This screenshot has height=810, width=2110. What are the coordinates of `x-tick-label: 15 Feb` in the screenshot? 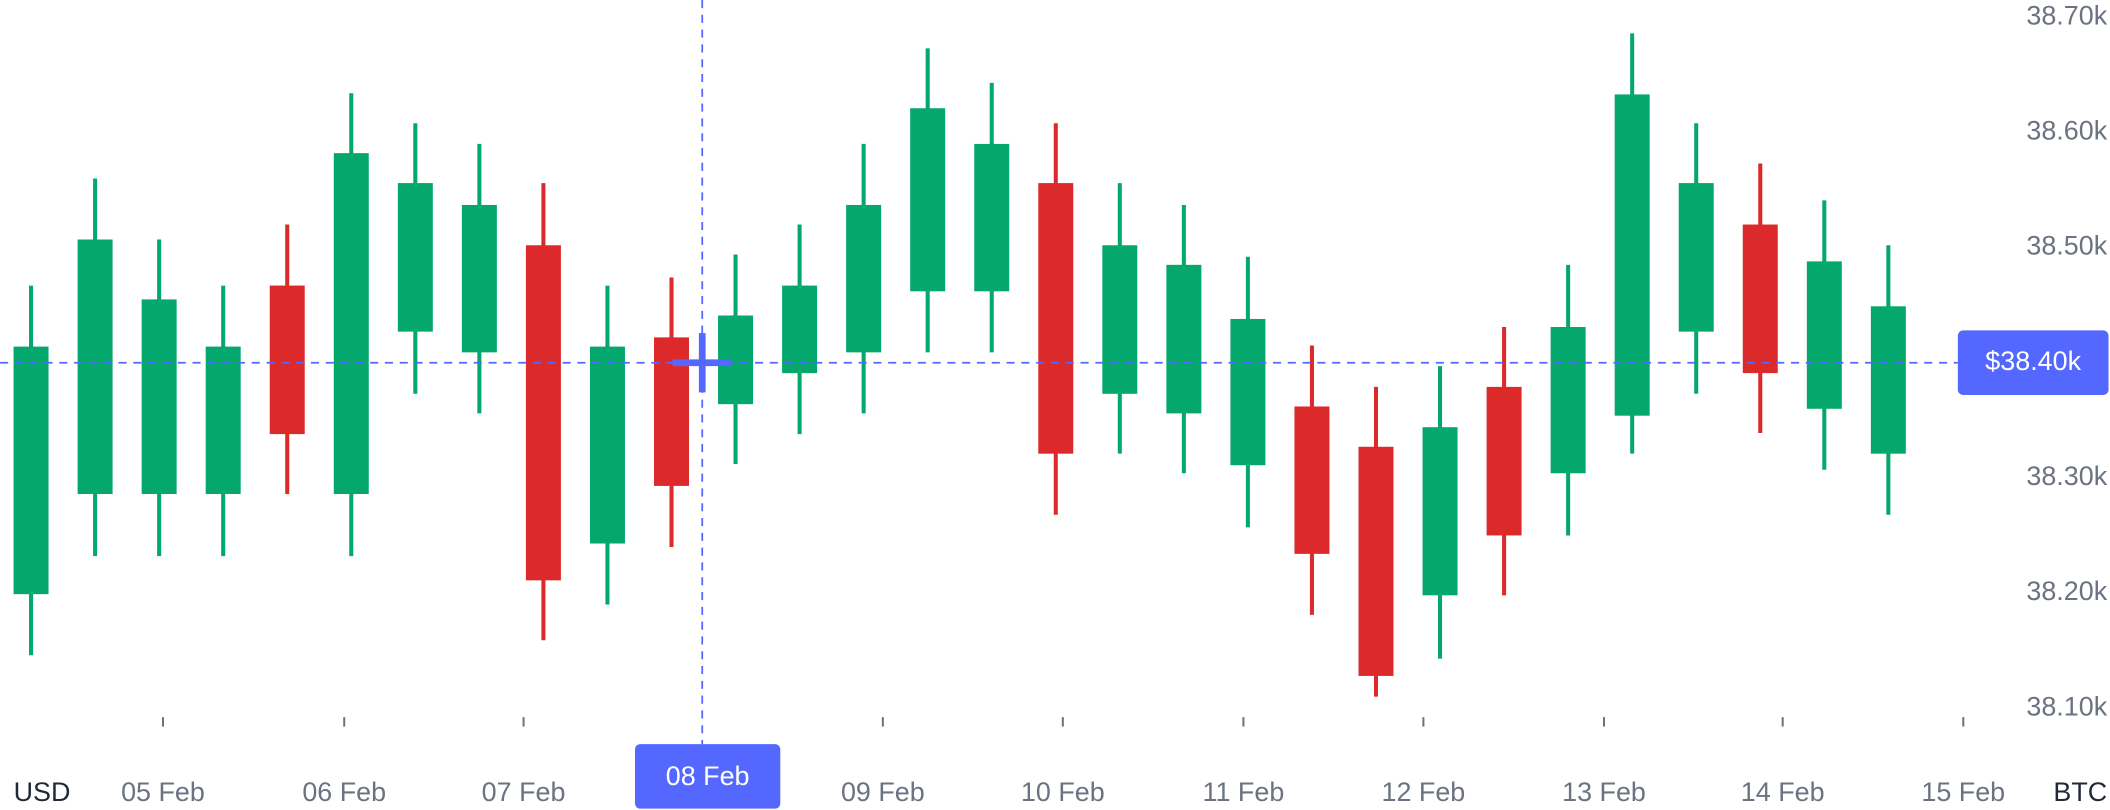 It's located at (1963, 792).